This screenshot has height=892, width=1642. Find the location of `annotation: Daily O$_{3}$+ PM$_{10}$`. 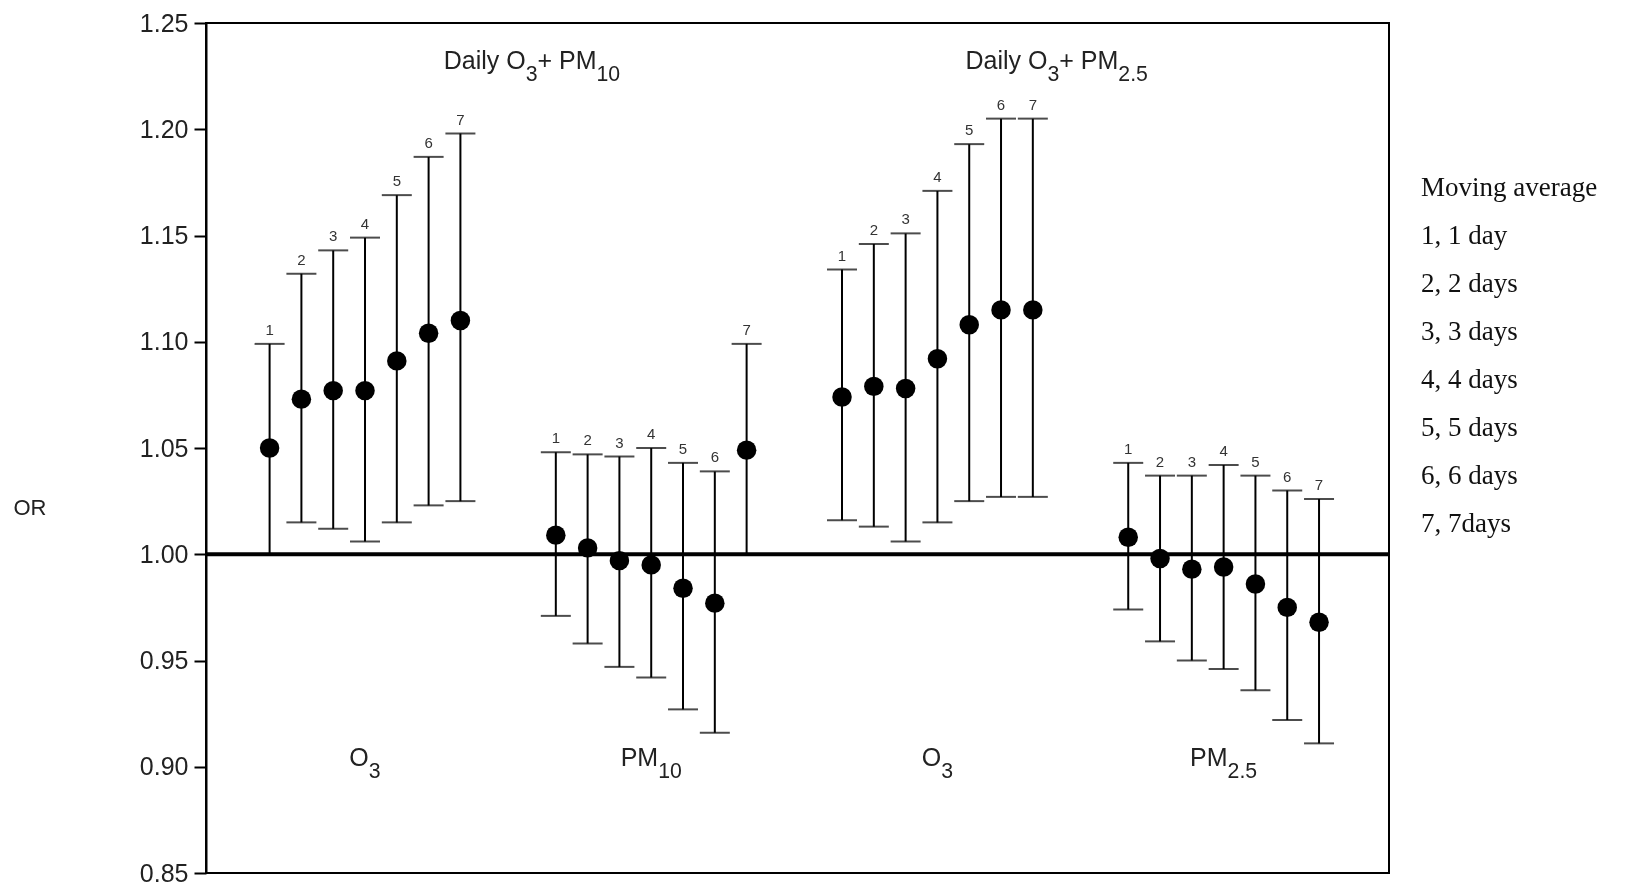

annotation: Daily O$_{3}$+ PM$_{10}$ is located at coordinates (532, 66).